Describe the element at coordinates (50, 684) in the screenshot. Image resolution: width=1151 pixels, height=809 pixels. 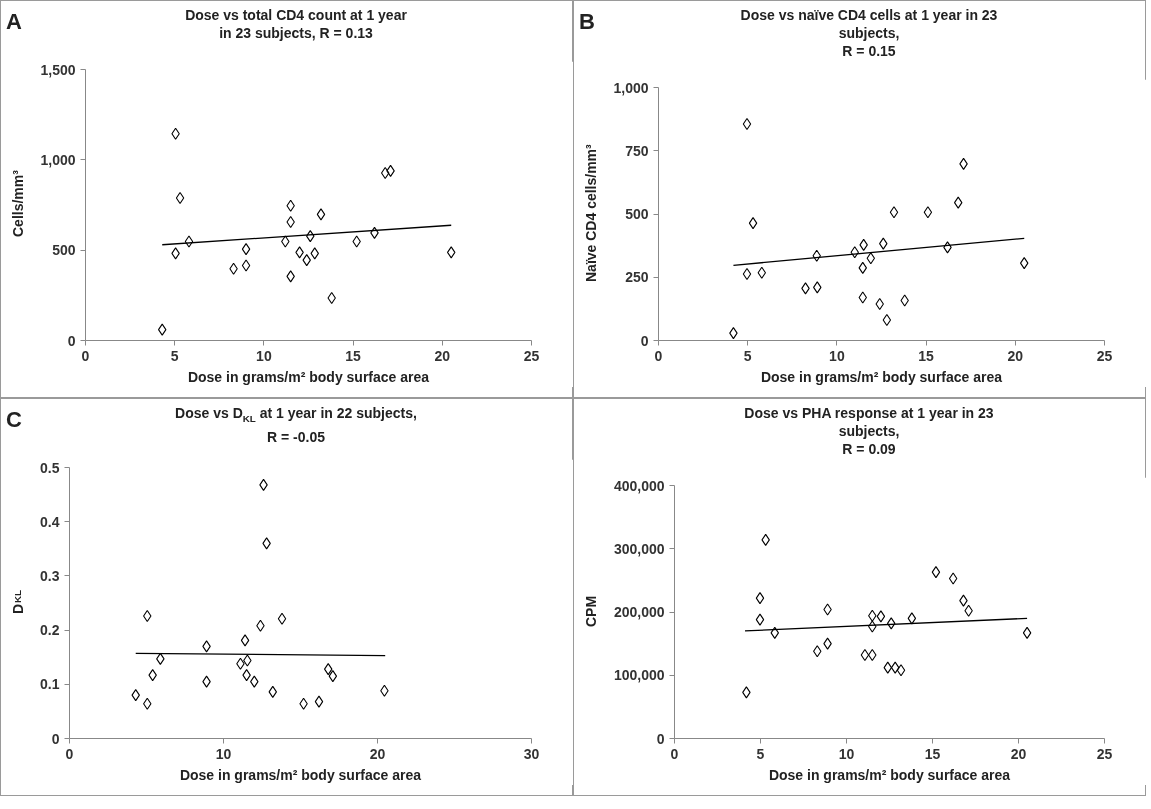
I see `y-tick-label: 0.1` at that location.